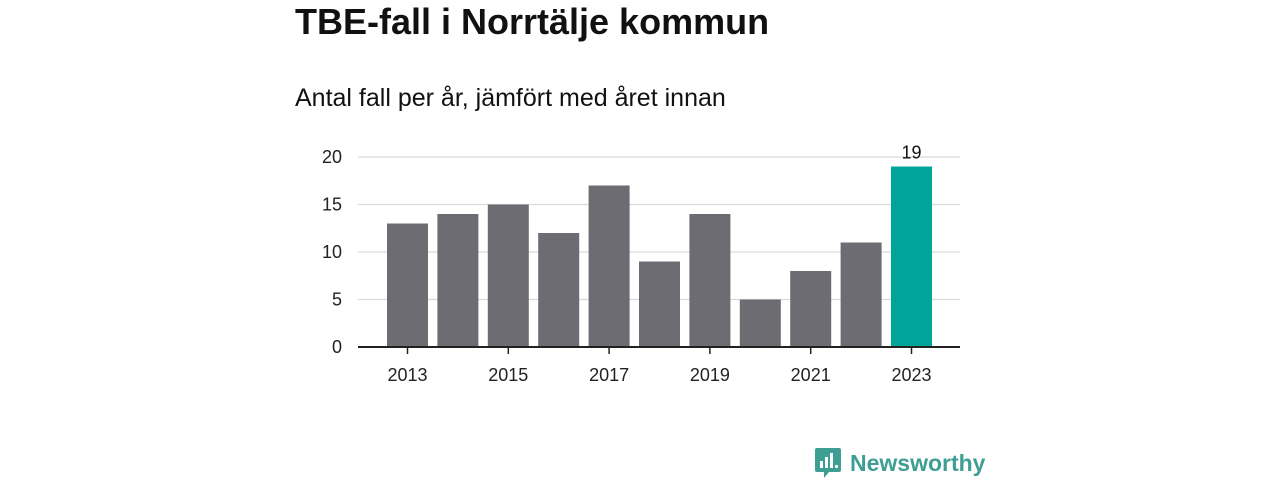 The height and width of the screenshot is (480, 1280). What do you see at coordinates (911, 256) in the screenshot?
I see `bar-2023` at bounding box center [911, 256].